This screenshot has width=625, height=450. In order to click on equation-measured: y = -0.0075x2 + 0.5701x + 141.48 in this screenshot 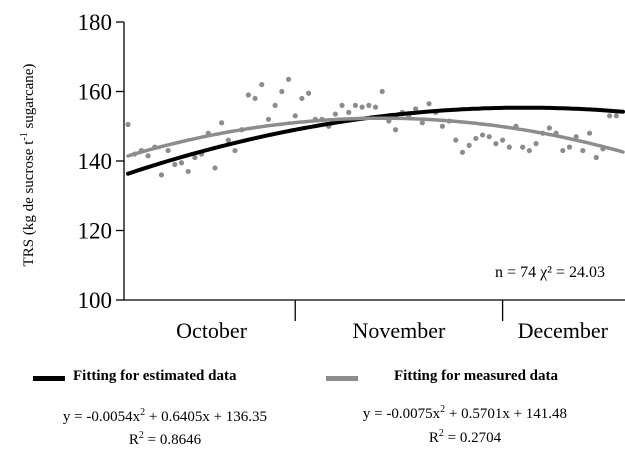, I will do `click(465, 413)`.